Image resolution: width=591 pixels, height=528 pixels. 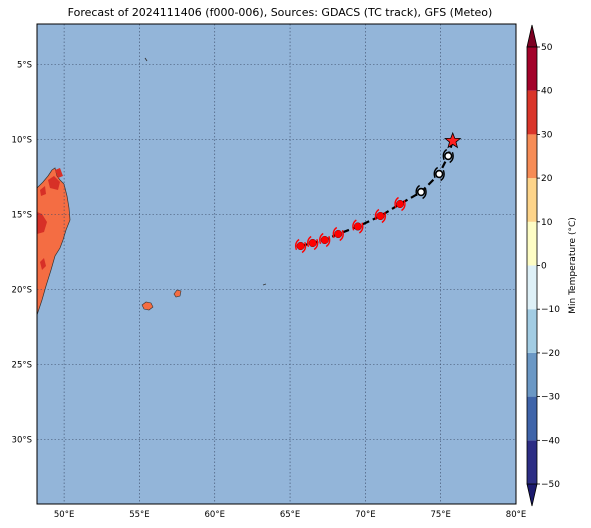 I want to click on colorbar-tick-label: 0, so click(x=544, y=267).